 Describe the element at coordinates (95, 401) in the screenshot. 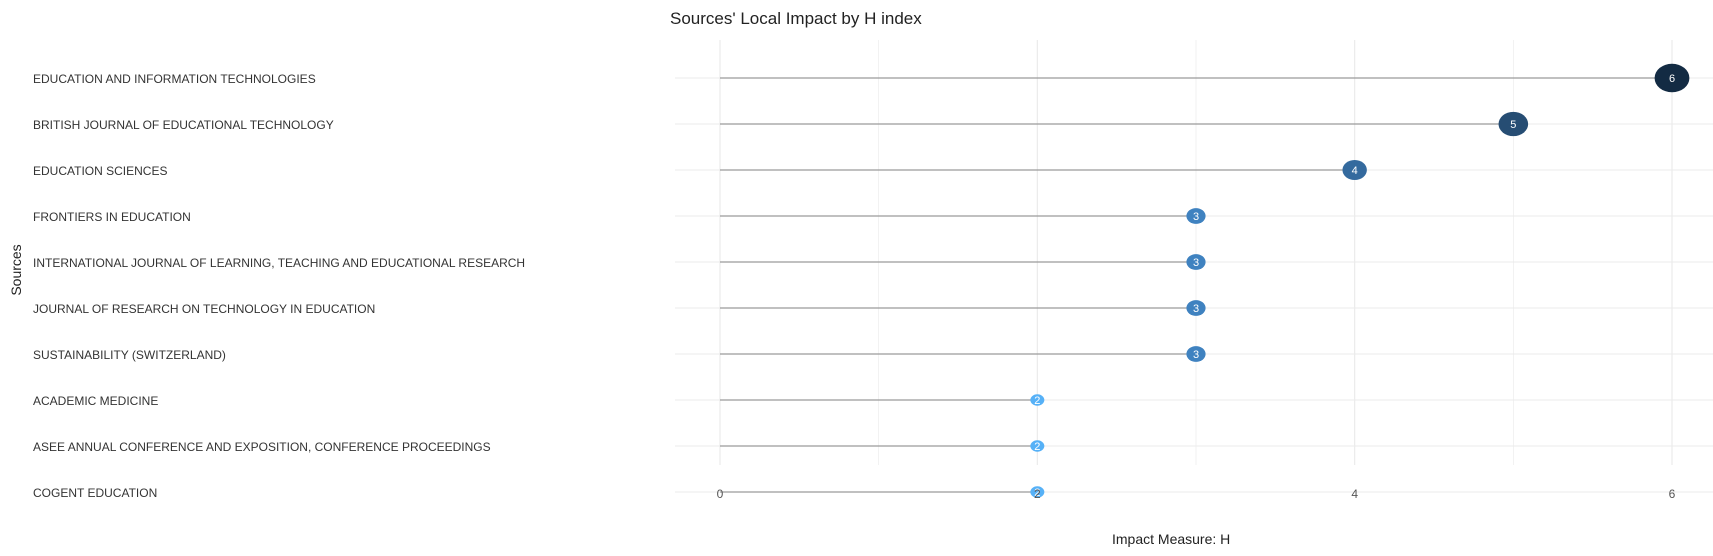

I see `category-label: ACADEMIC MEDICINE` at that location.